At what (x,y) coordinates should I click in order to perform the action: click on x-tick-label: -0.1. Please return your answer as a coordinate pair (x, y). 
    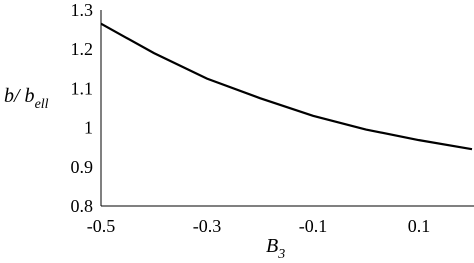
    Looking at the image, I should click on (313, 226).